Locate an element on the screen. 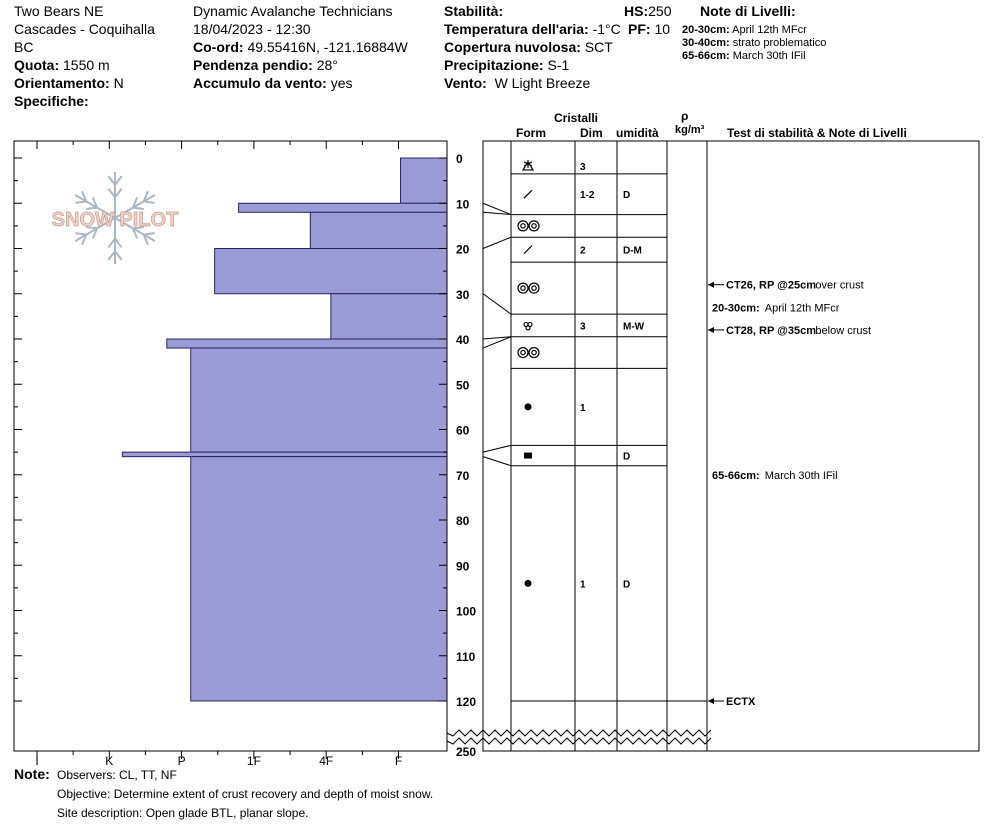  stability-test-note: March 30th IFil is located at coordinates (801, 476).